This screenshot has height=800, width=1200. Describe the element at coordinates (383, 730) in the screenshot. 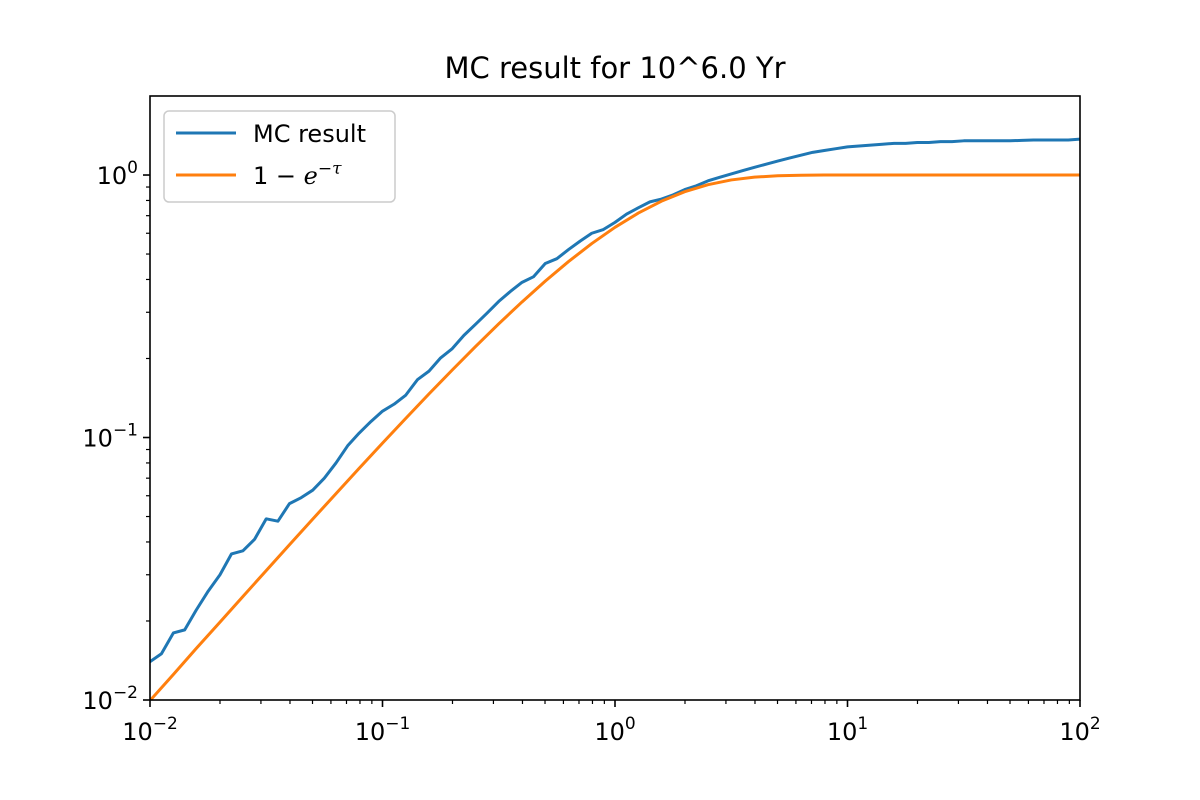

I see `x-tick-label: 10⁻¹` at that location.